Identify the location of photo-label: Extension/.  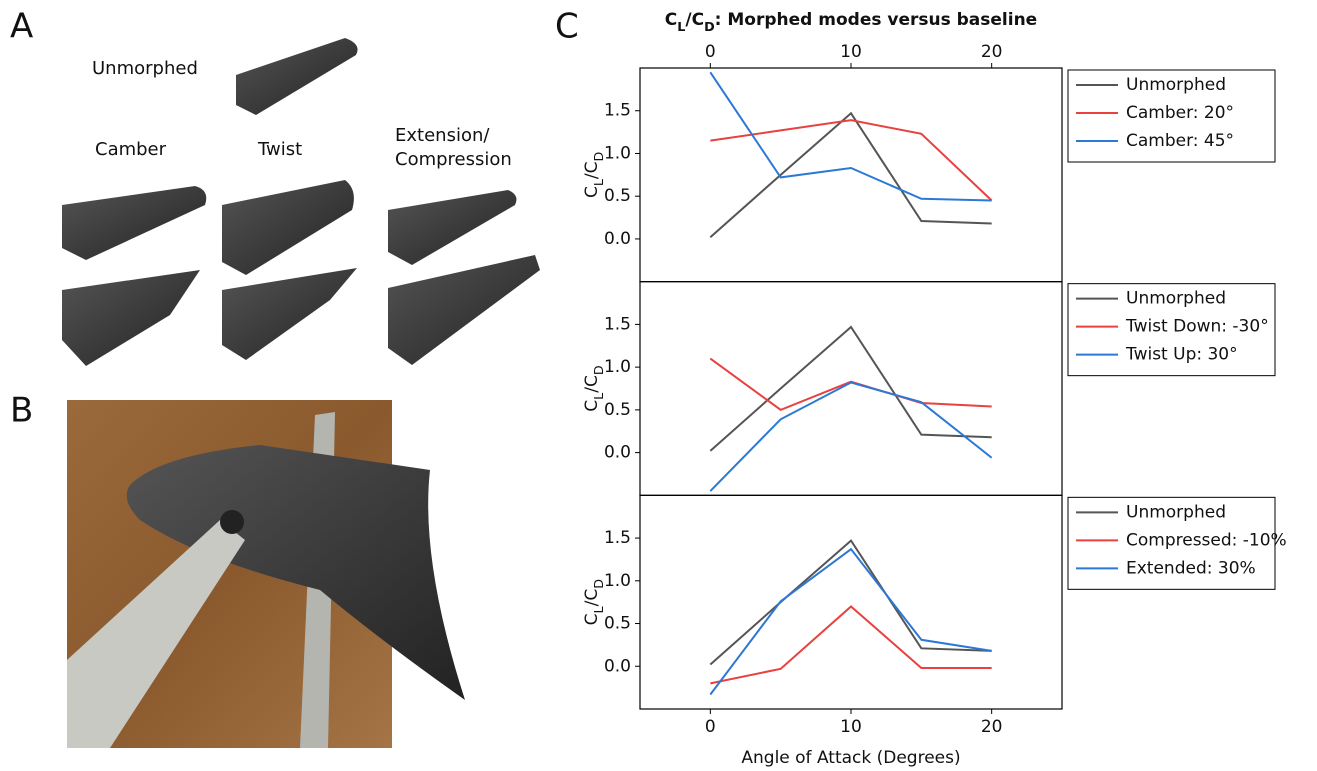
(442, 135).